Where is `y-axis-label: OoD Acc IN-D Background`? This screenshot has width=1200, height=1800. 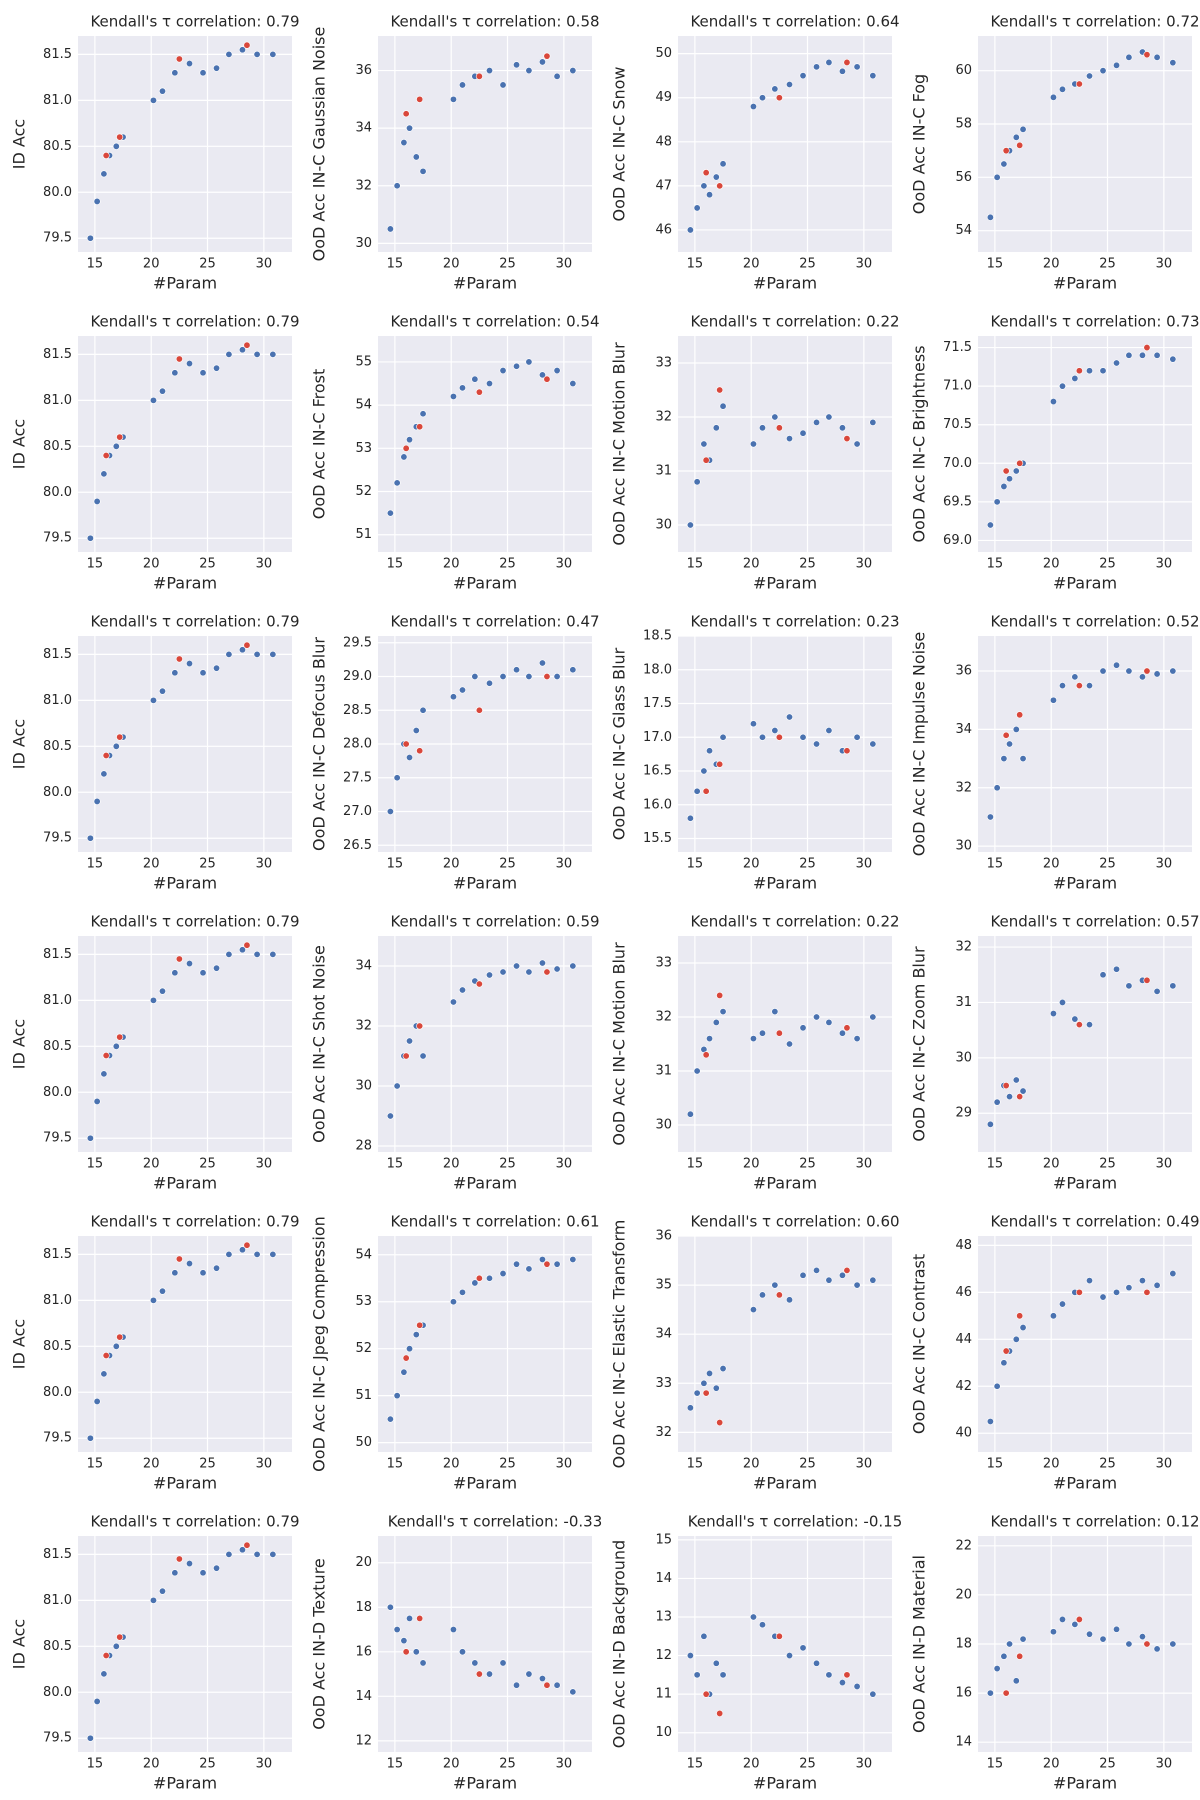 y-axis-label: OoD Acc IN-D Background is located at coordinates (619, 1644).